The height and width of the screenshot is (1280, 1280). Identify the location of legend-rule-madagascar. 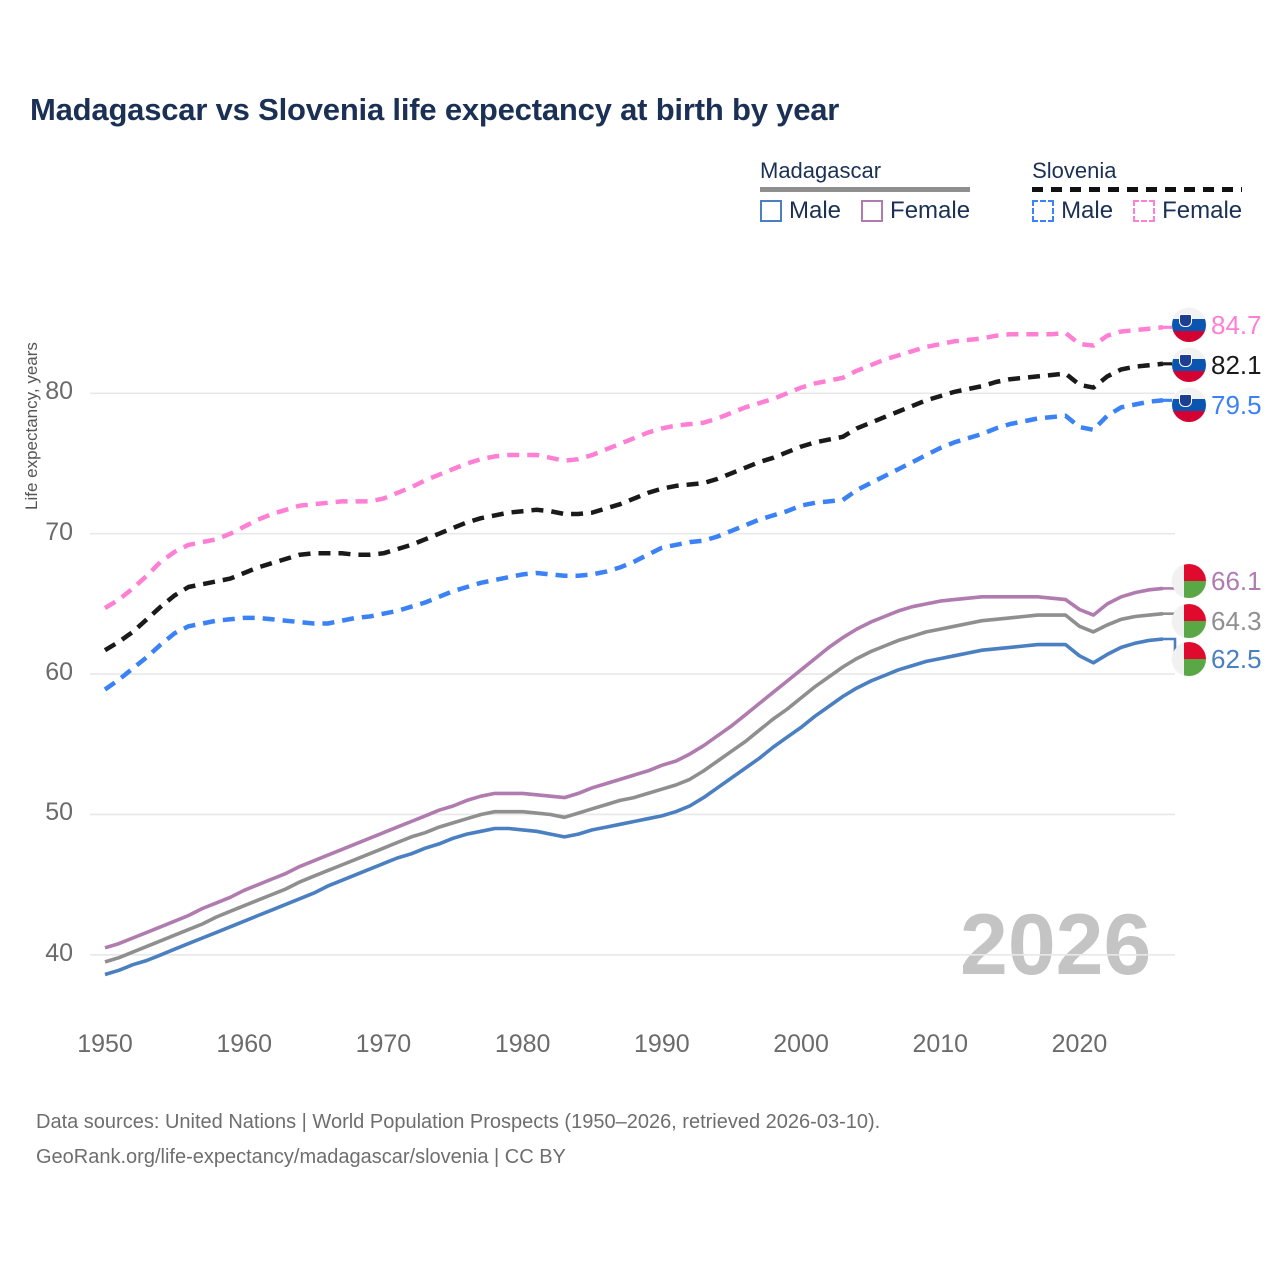
(865, 189).